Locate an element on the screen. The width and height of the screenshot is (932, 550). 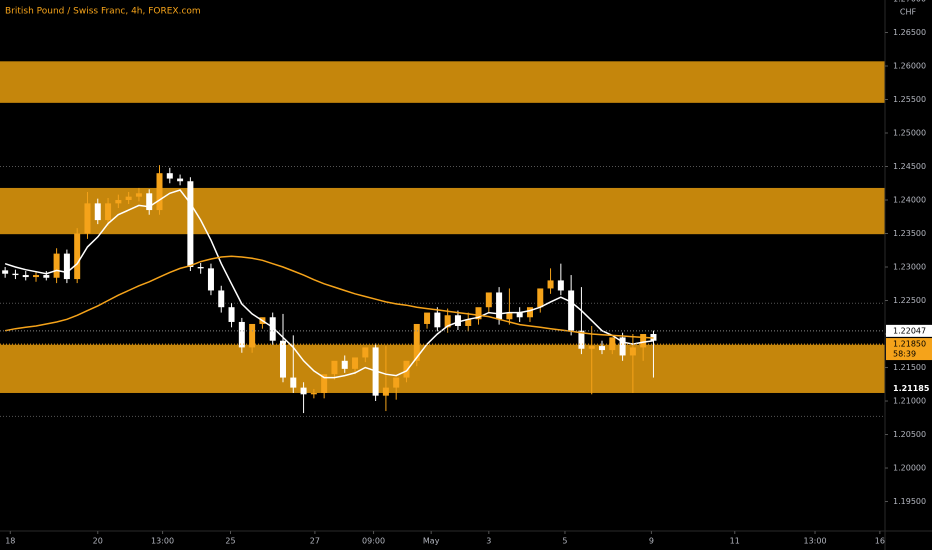
x-tick-label: 3 is located at coordinates (488, 541).